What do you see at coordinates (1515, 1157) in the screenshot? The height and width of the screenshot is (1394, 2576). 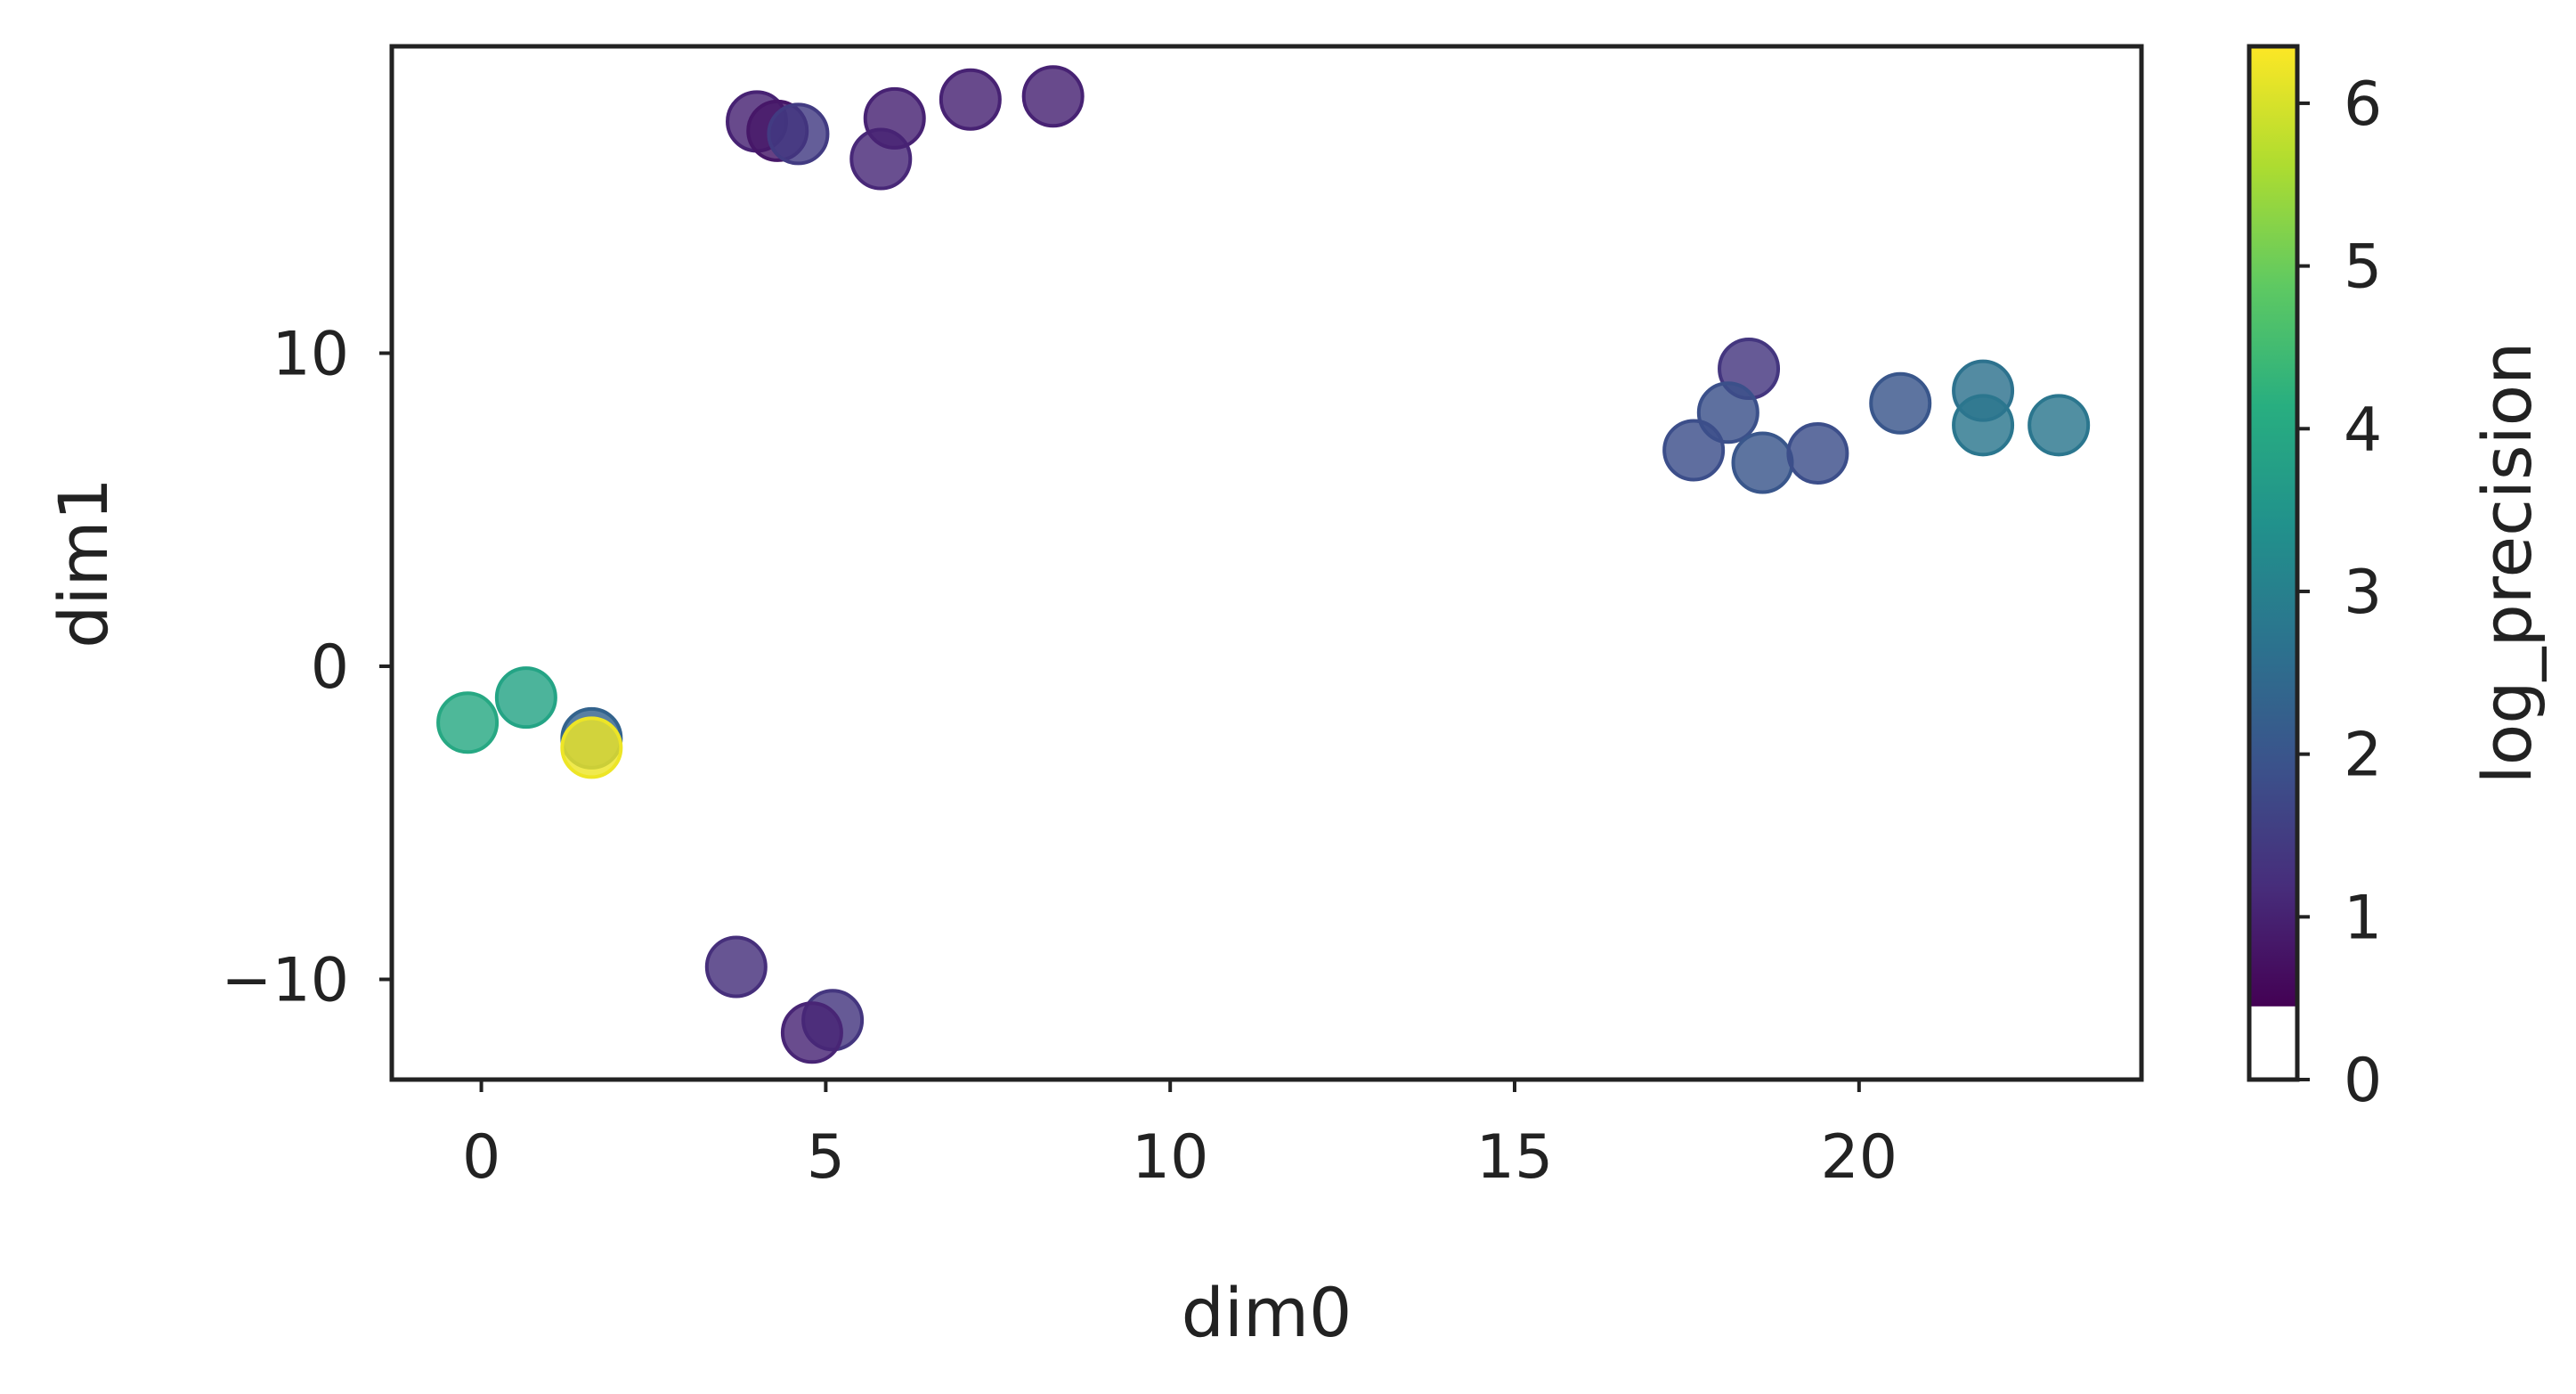 I see `x-tick-label: 15` at bounding box center [1515, 1157].